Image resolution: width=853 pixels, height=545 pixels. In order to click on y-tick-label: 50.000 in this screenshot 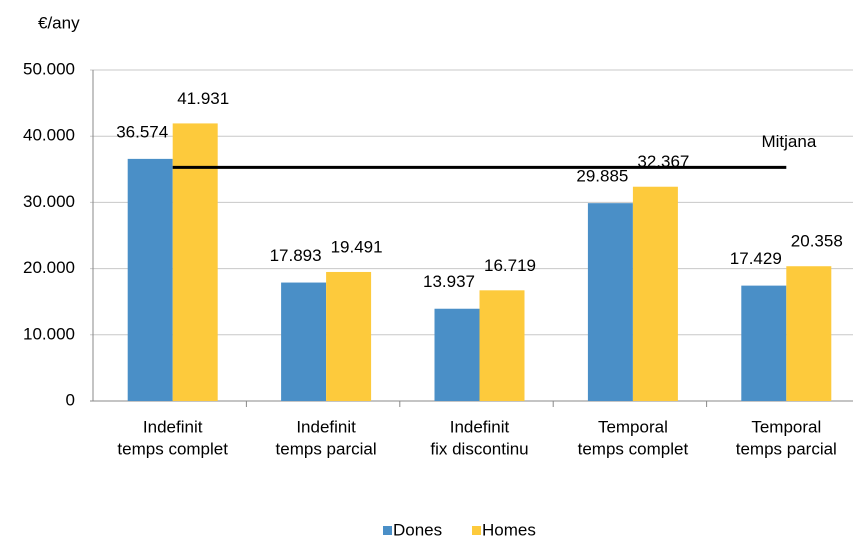, I will do `click(49, 68)`.